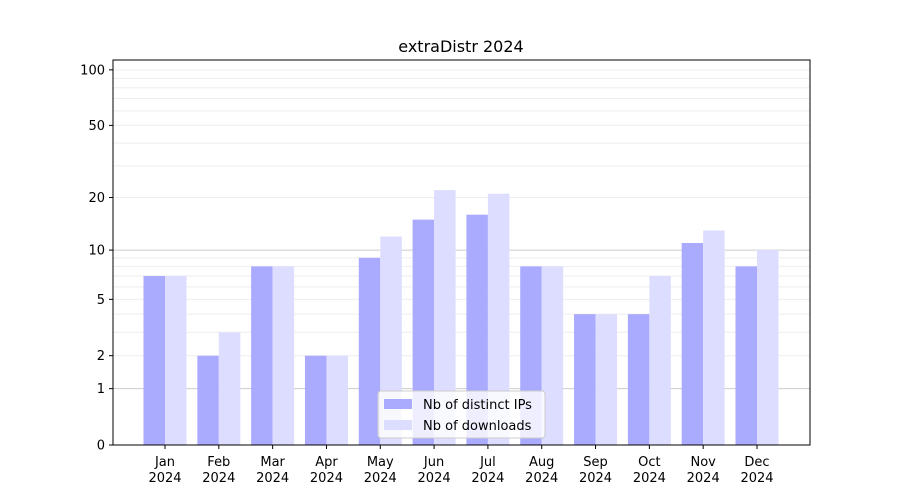 The image size is (900, 504). I want to click on x-tick-label: Feb 2024, so click(218, 470).